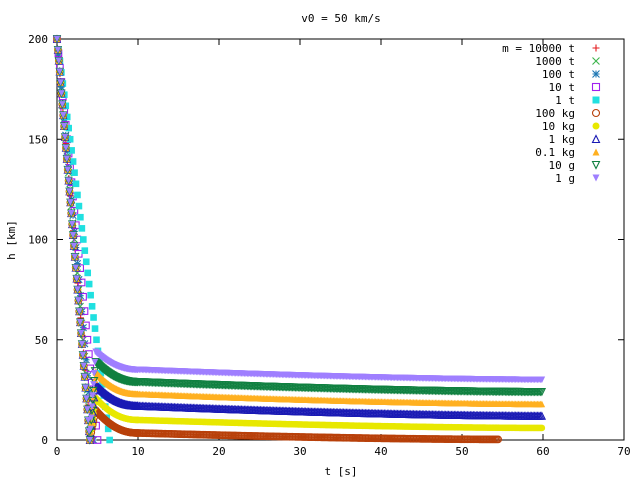 This screenshot has height=480, width=640. Describe the element at coordinates (41, 340) in the screenshot. I see `y-tick-label: 50` at that location.